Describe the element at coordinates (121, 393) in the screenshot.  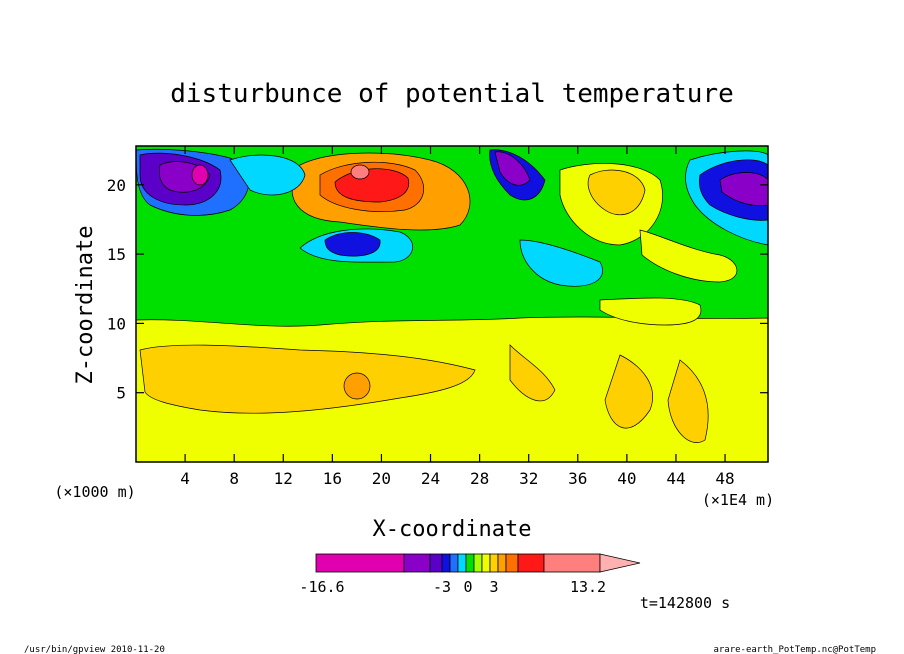
I see `y-tick-label: 5` at that location.